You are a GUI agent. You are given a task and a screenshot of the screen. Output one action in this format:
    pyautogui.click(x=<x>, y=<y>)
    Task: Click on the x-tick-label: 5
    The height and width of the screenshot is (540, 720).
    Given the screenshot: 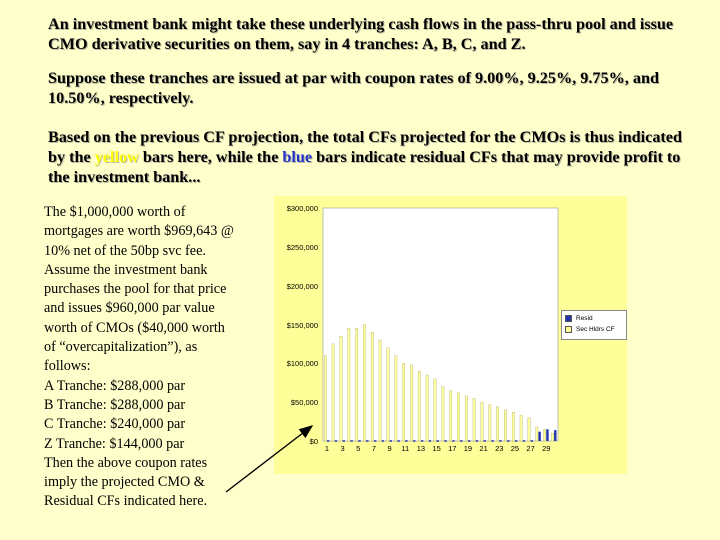 What is the action you would take?
    pyautogui.click(x=358, y=448)
    